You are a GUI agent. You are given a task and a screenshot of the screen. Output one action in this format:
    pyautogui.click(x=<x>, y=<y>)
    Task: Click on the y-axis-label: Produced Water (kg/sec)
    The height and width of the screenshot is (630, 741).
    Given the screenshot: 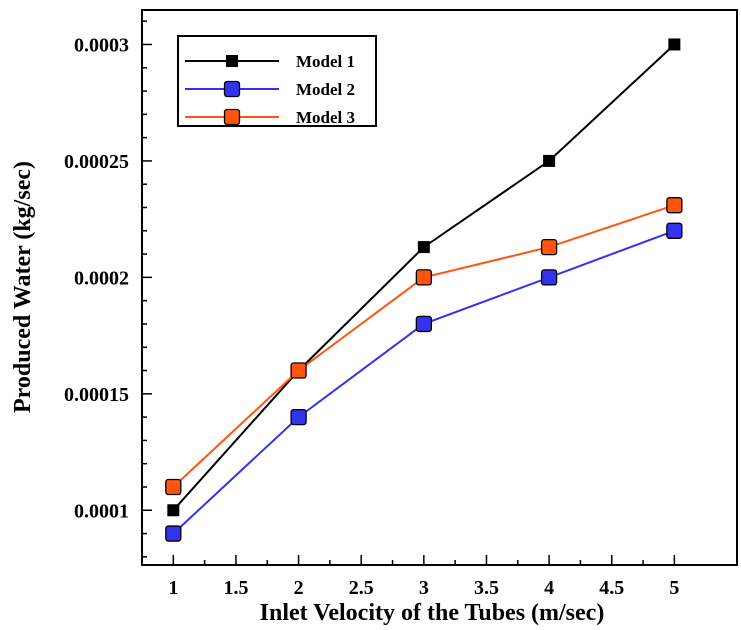 What is the action you would take?
    pyautogui.click(x=23, y=287)
    